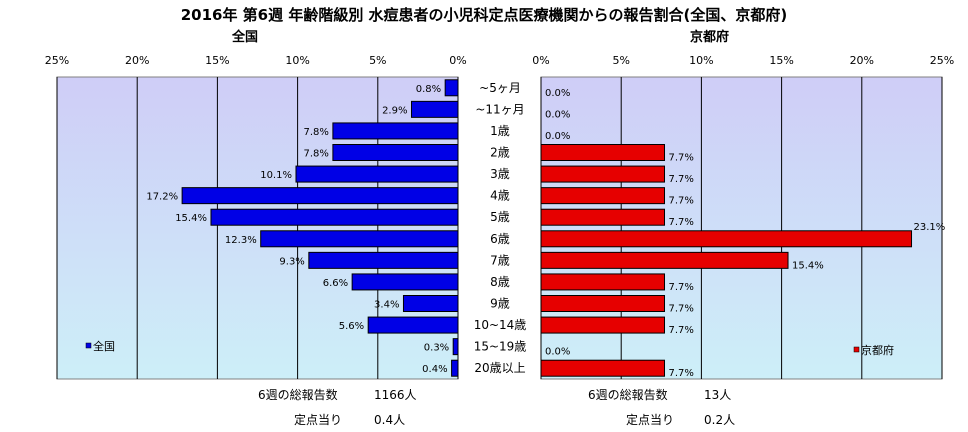 The image size is (968, 432). What do you see at coordinates (162, 197) in the screenshot?
I see `left-data-label: 17.2%` at bounding box center [162, 197].